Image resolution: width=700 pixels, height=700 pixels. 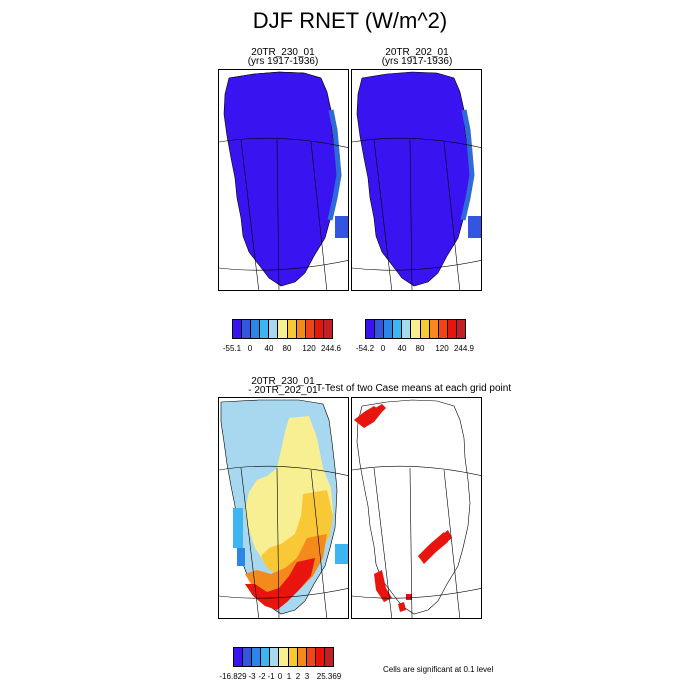 I want to click on panel-title-diff-line1: 20TR_230_01, so click(x=283, y=381).